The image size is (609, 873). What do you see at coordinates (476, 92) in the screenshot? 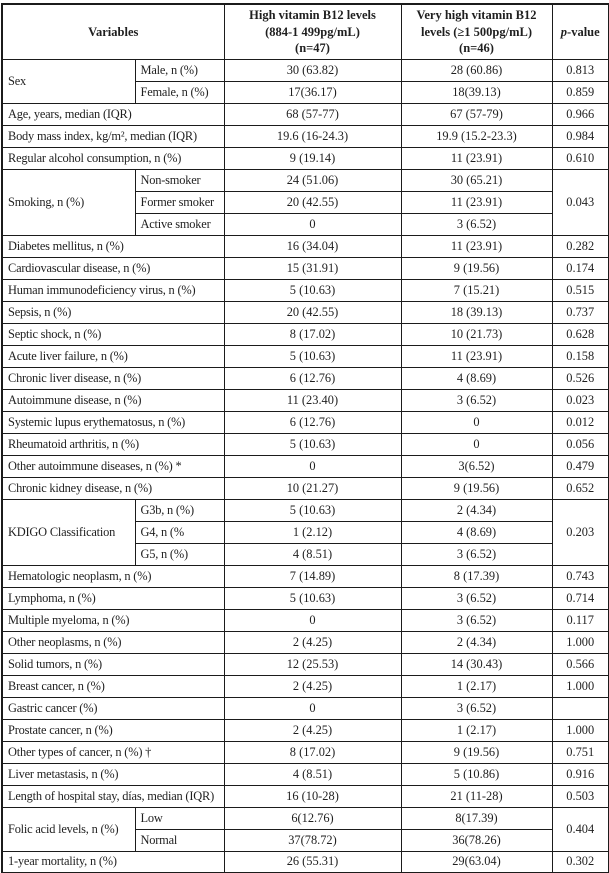
I see `value-very-high-b12-cell: 18(39.13)` at bounding box center [476, 92].